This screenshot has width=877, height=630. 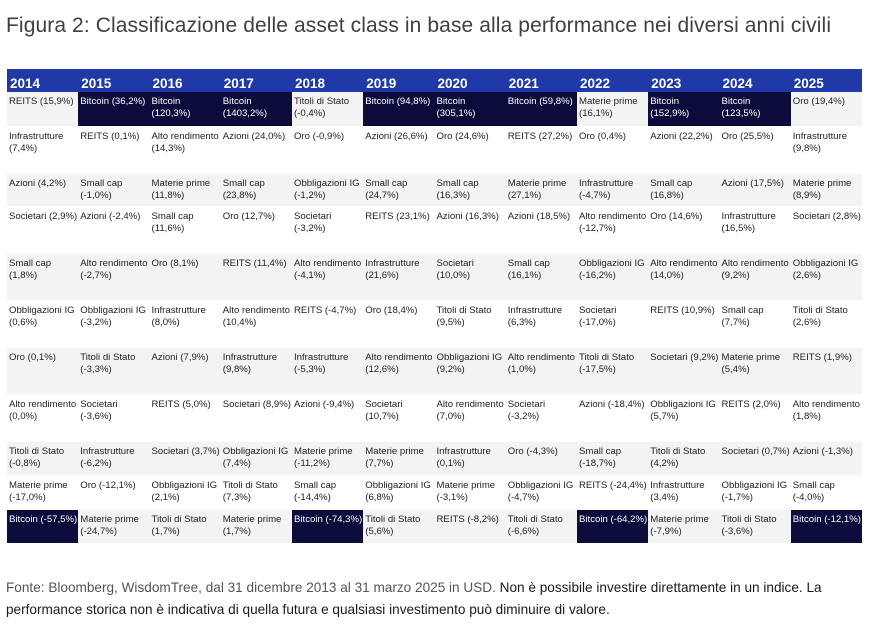 I want to click on asset-cell: Small cap (16,8%), so click(x=684, y=190).